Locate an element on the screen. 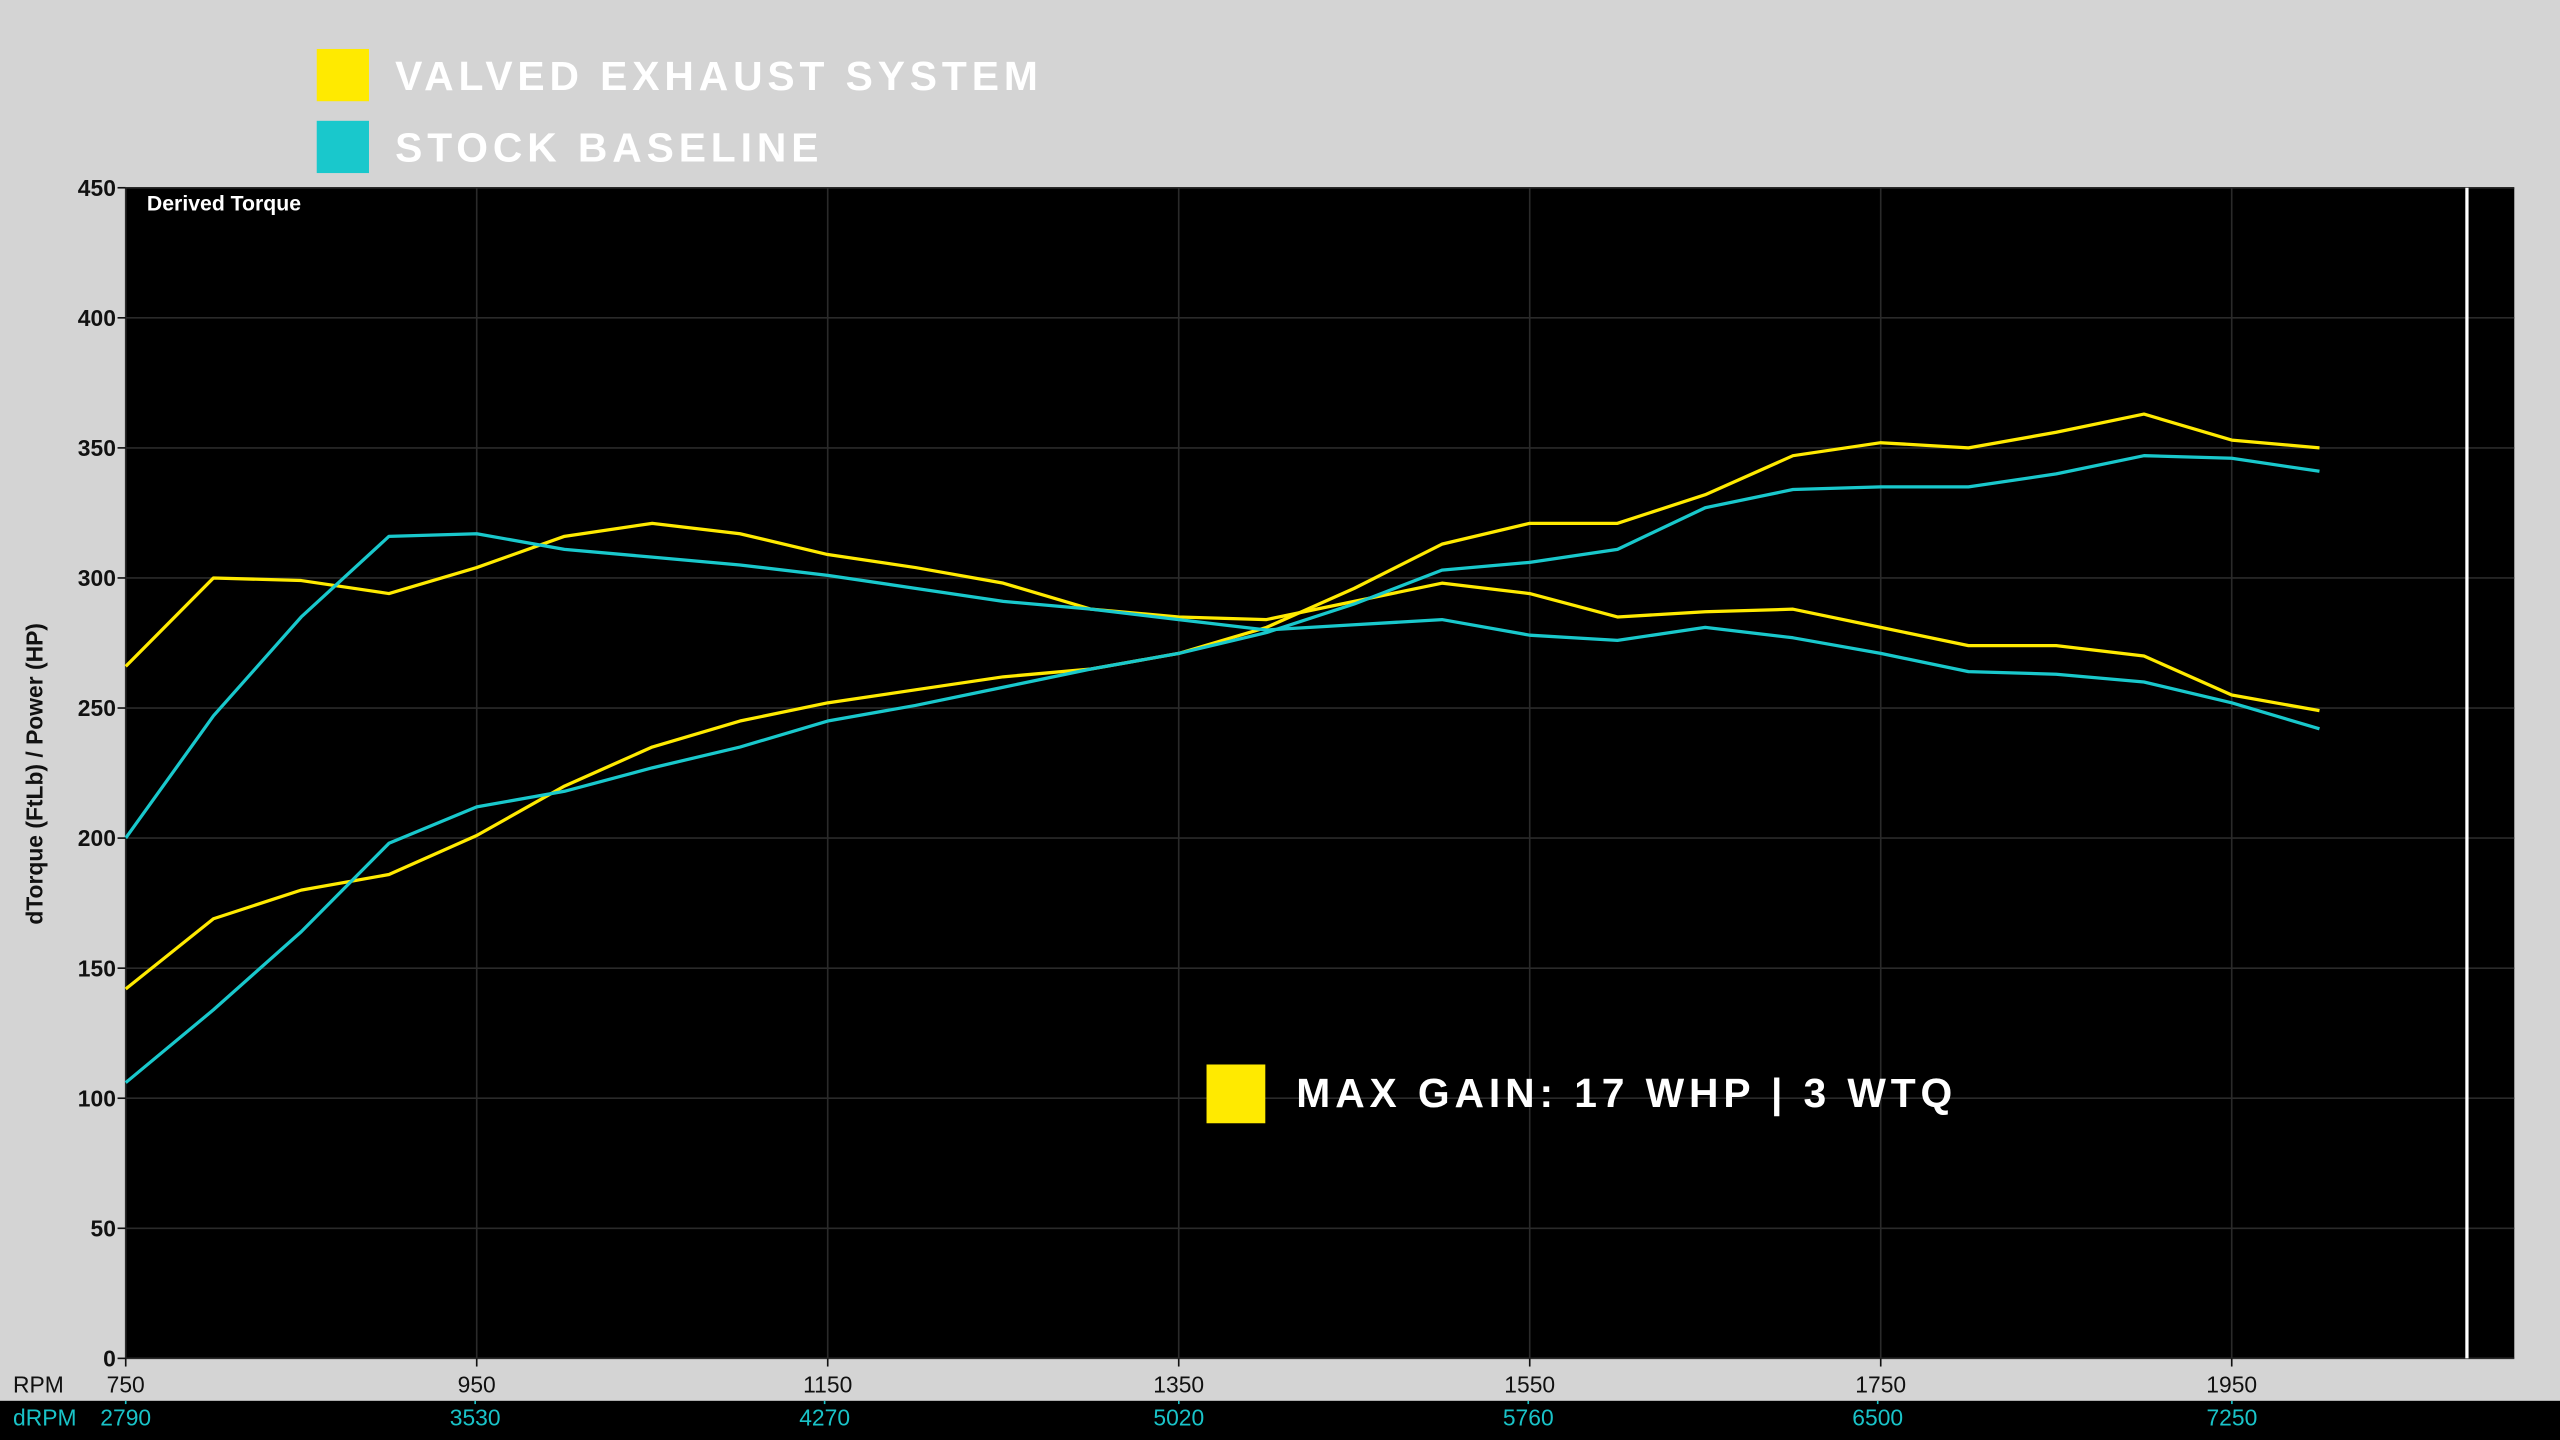  legend-label: STOCK BASELINE is located at coordinates (609, 148).